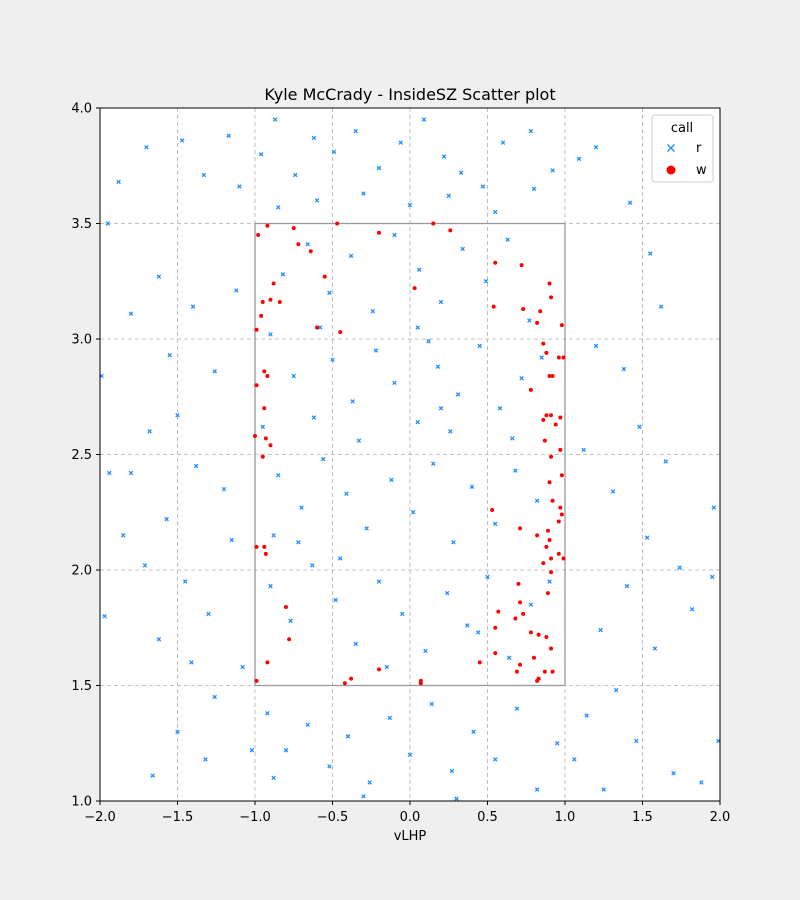 This screenshot has height=900, width=800. I want to click on y-tick-label: 3.0, so click(81, 340).